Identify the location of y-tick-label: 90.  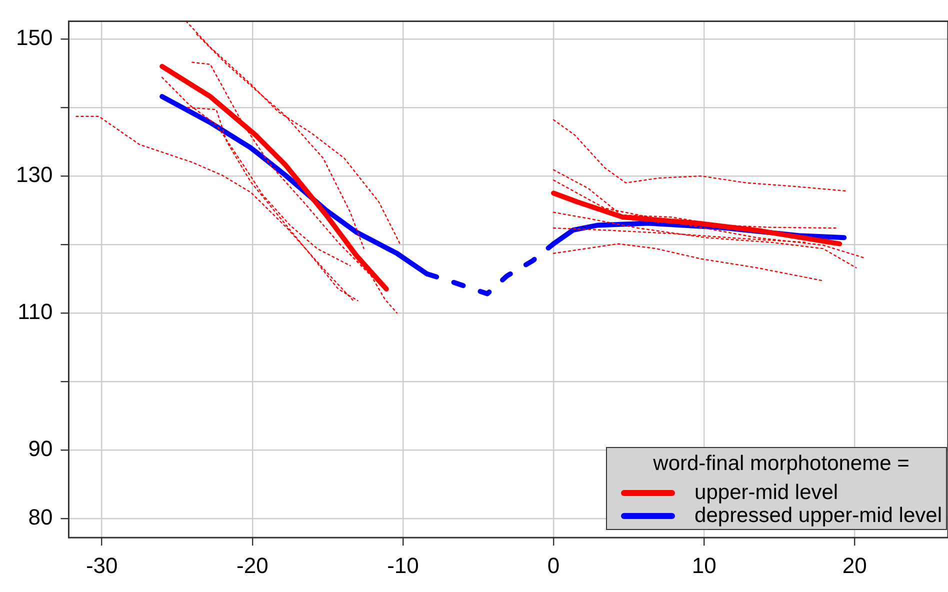
(40, 448).